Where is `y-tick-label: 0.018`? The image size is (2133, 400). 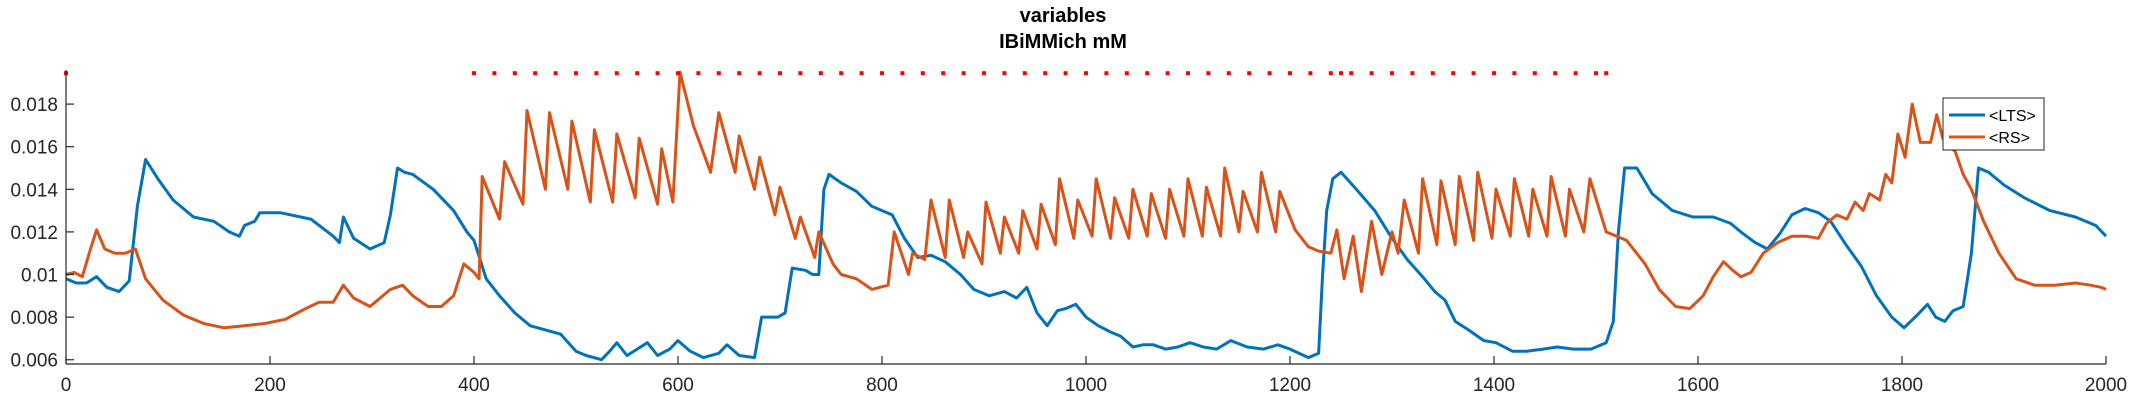 y-tick-label: 0.018 is located at coordinates (34, 105).